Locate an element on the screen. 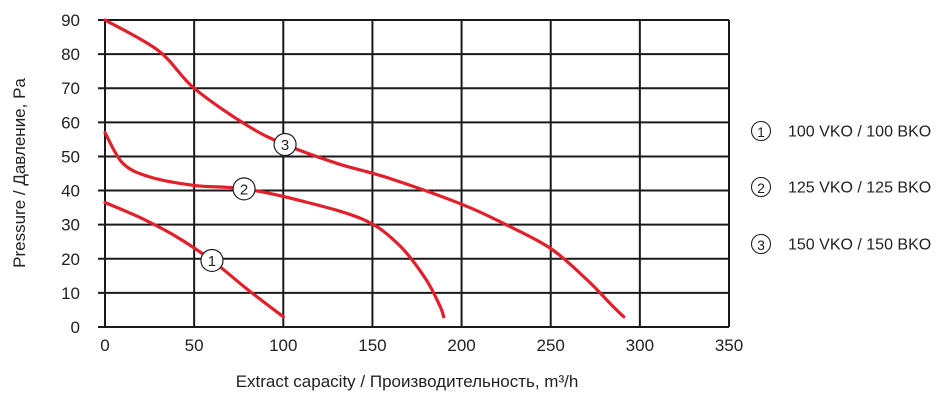 This screenshot has height=401, width=942. x-tick-label: 0 is located at coordinates (104, 345).